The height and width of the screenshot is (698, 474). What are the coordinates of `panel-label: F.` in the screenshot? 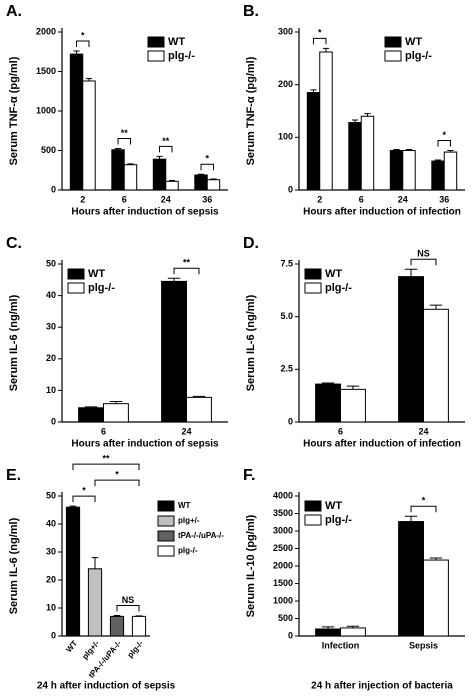 It's located at (249, 475).